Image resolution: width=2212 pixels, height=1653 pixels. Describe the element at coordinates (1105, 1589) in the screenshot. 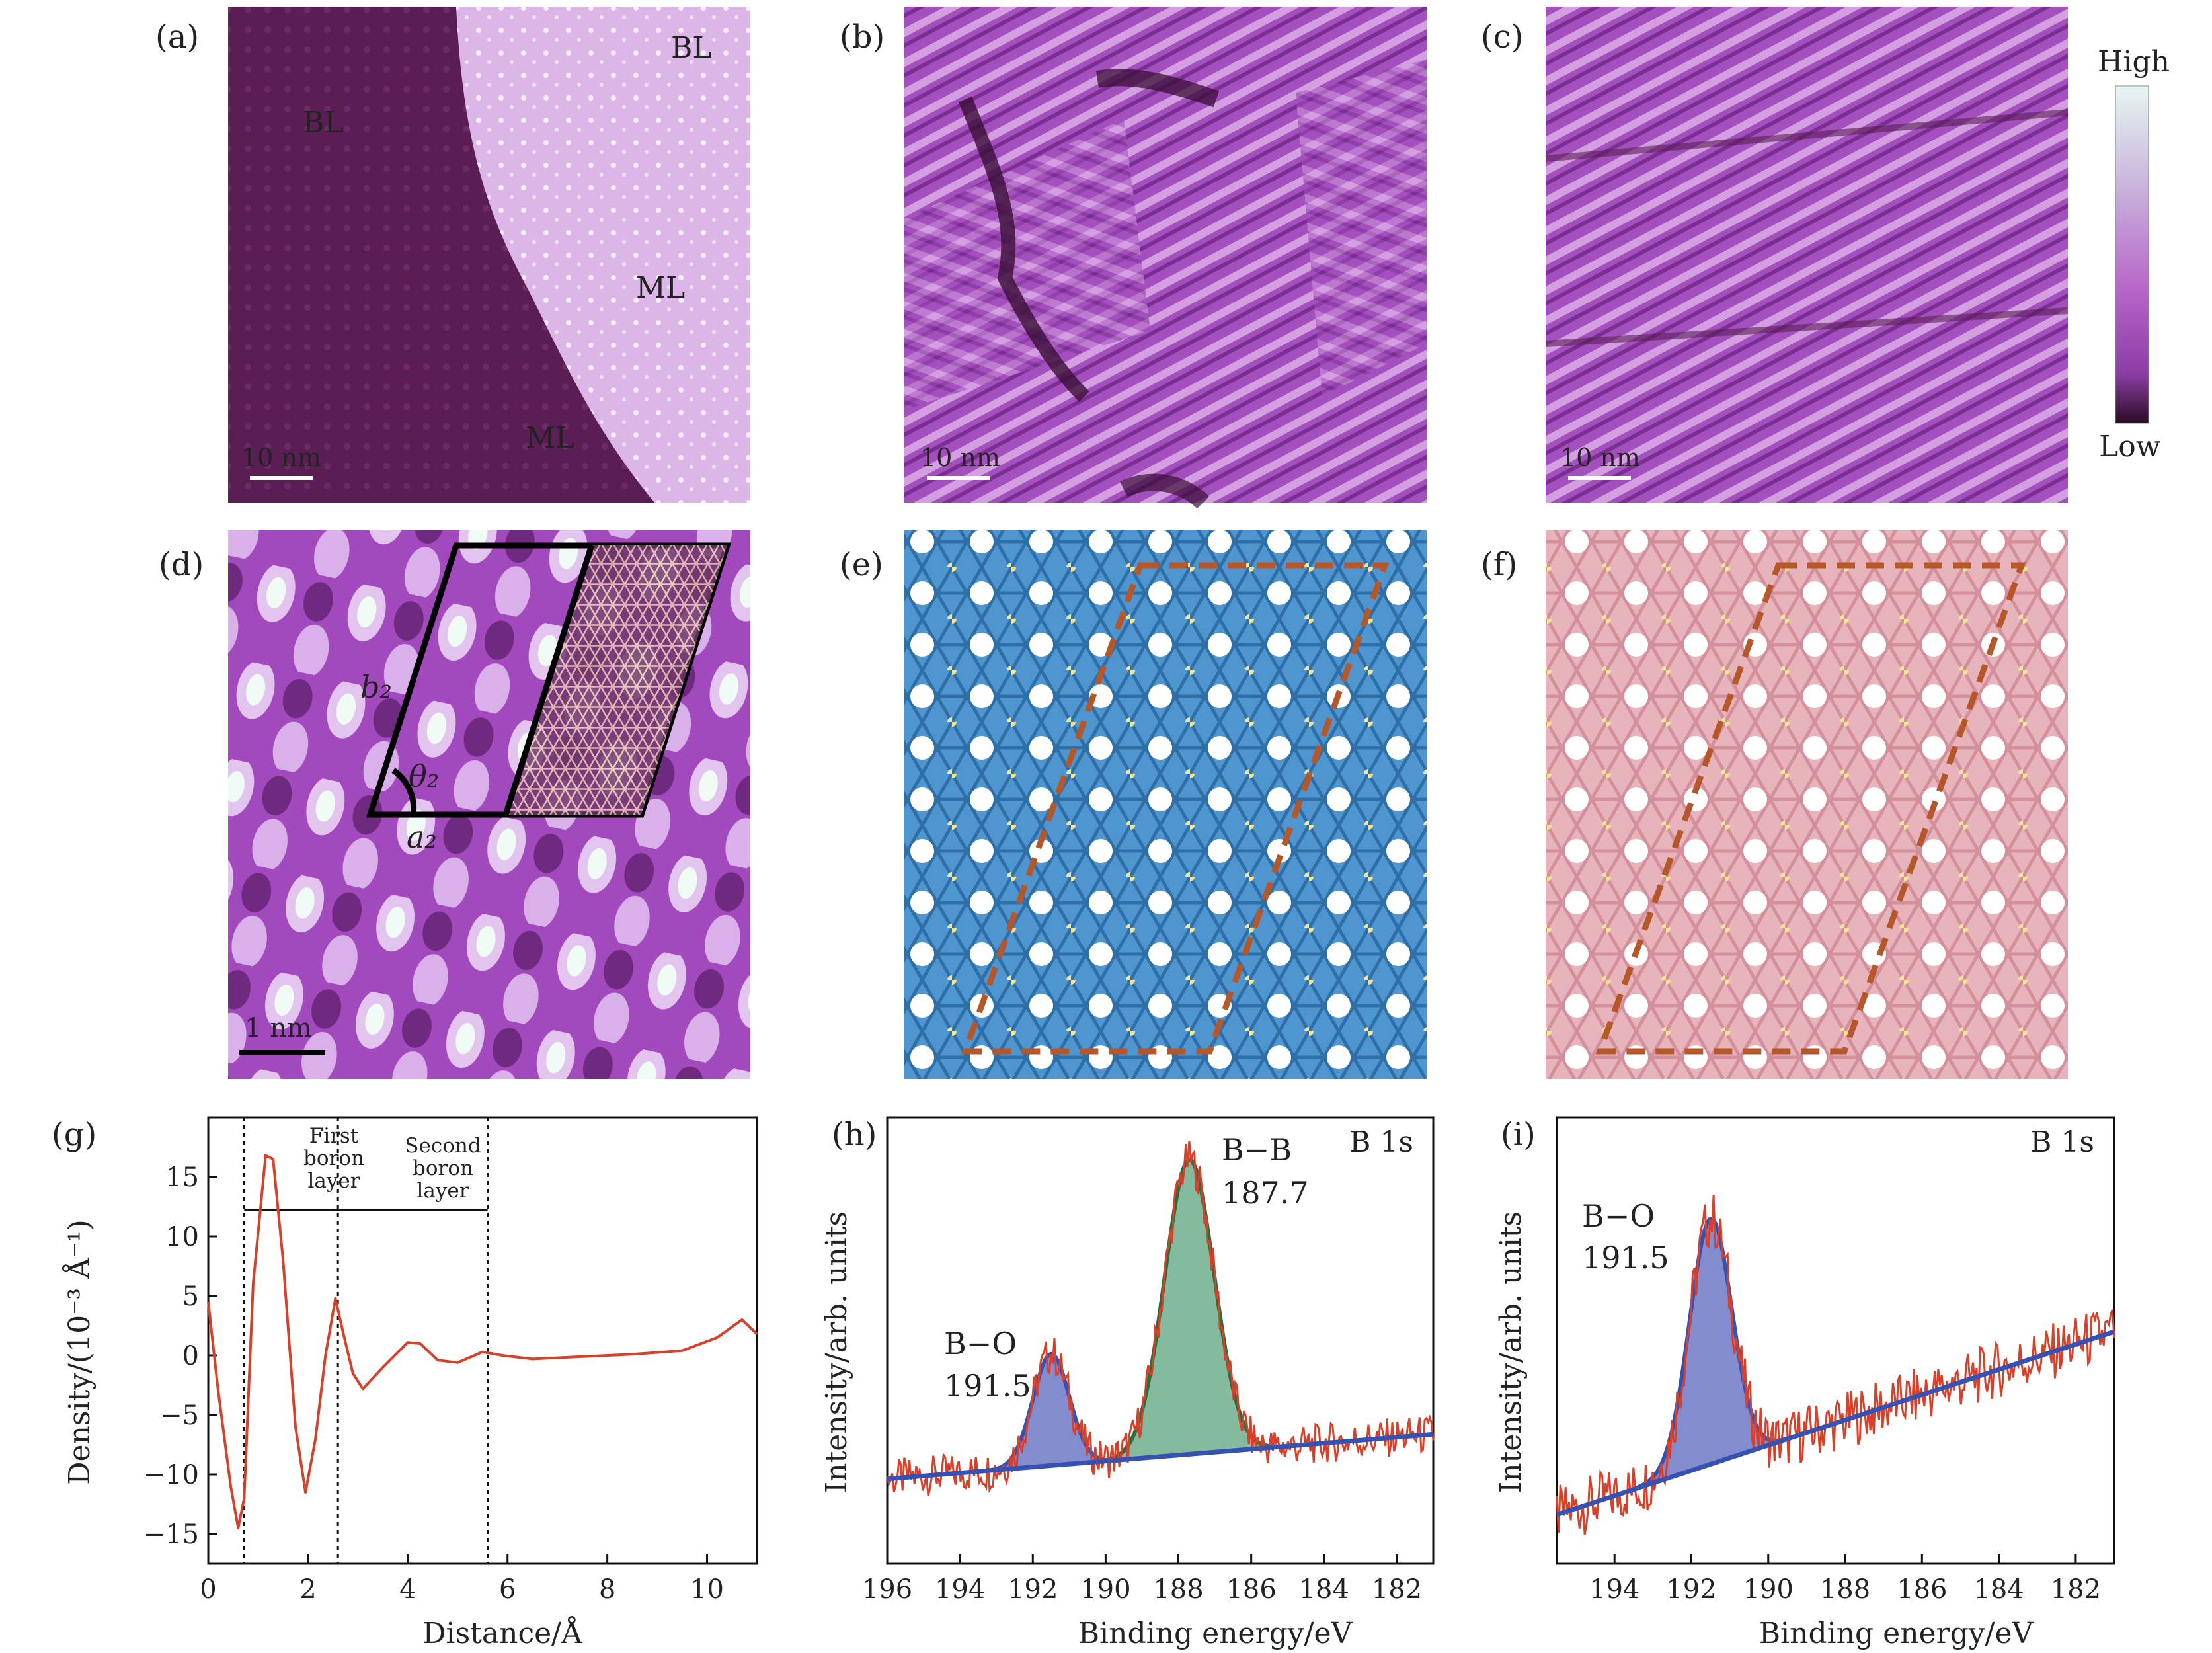

I see `plot-h-xtick-label: 190` at that location.